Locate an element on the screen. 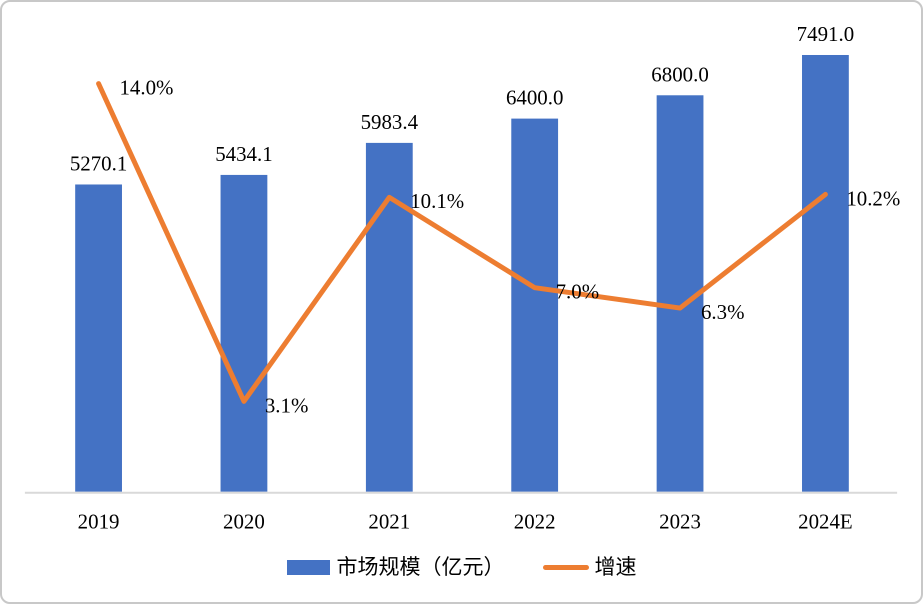  x-tick-2024E: 2024E is located at coordinates (825, 522).